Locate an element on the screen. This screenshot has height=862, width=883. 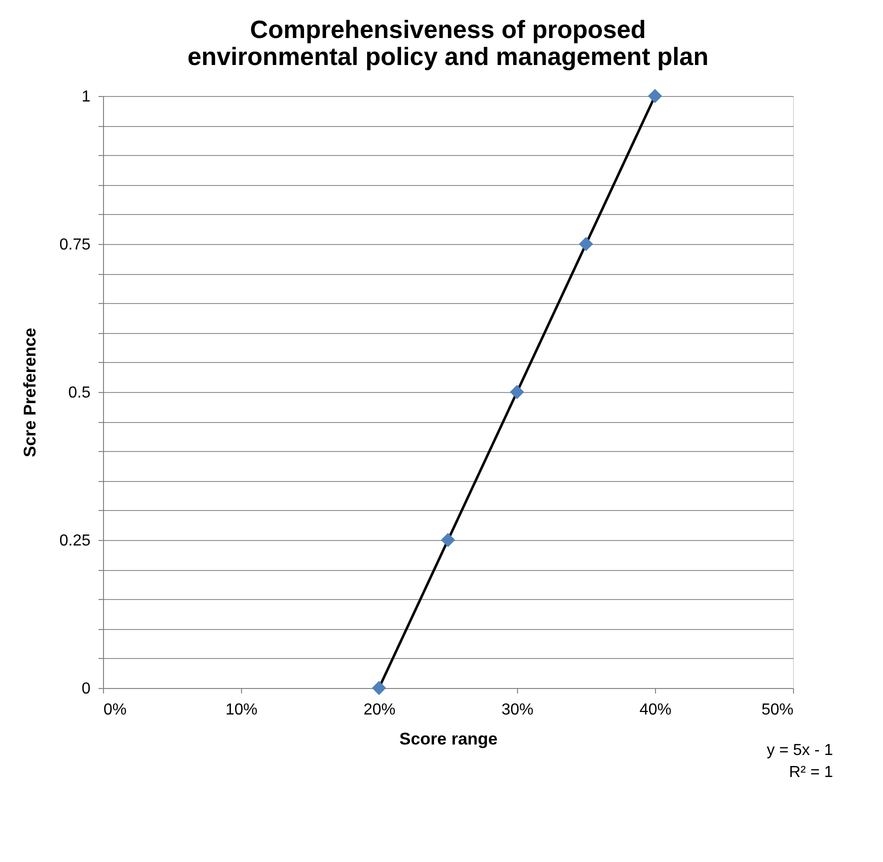
y-tick-label: 0.75 is located at coordinates (75, 245).